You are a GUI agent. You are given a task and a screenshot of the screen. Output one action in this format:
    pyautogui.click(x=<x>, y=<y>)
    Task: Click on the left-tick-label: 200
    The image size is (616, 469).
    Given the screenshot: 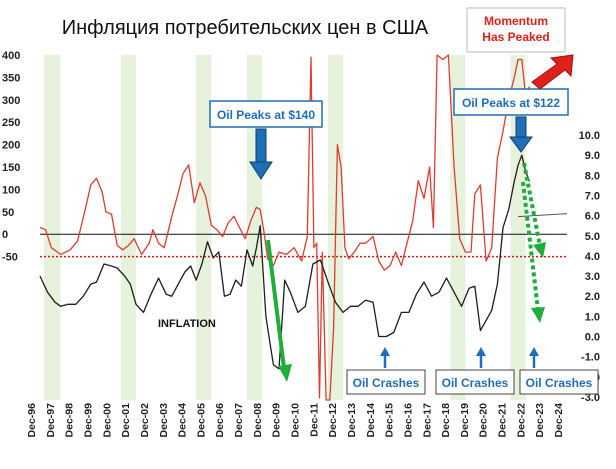 What is the action you would take?
    pyautogui.click(x=11, y=146)
    